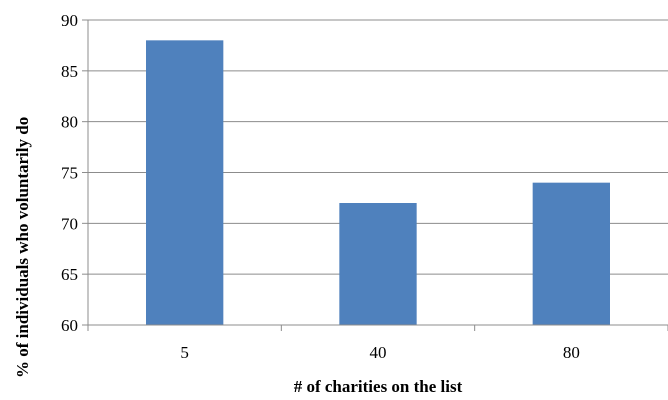  Describe the element at coordinates (69, 223) in the screenshot. I see `y-tick-label: 70` at that location.